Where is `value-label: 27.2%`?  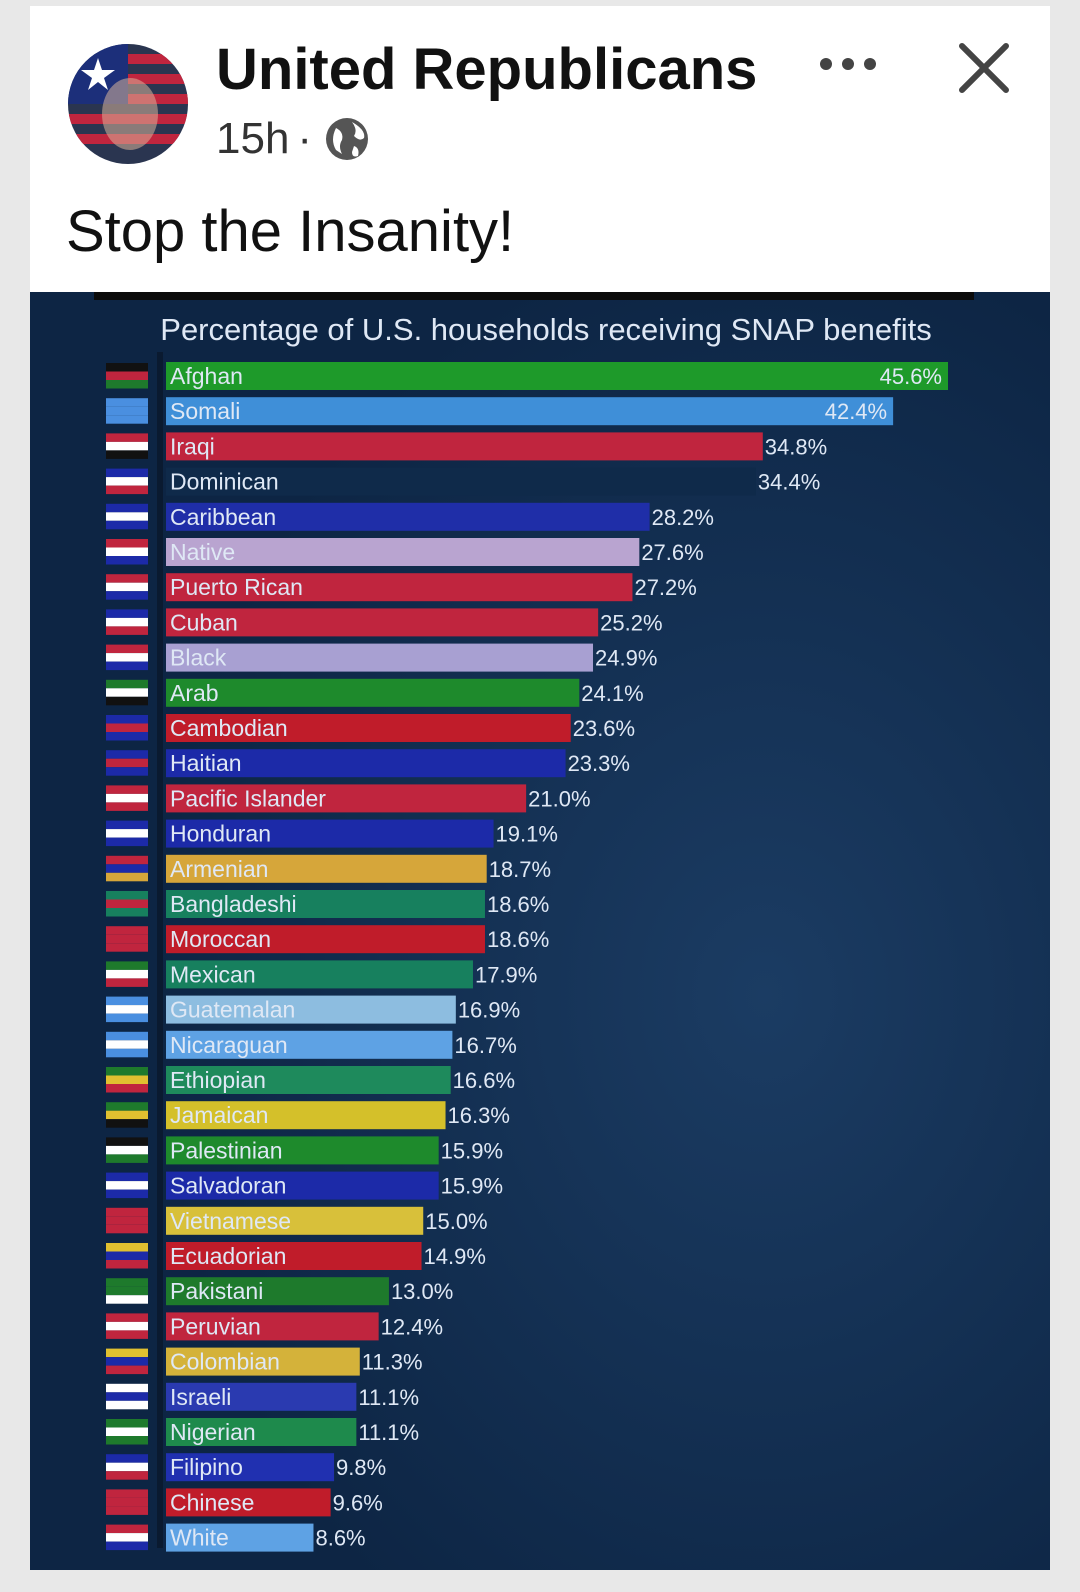 value-label: 27.2% is located at coordinates (665, 587).